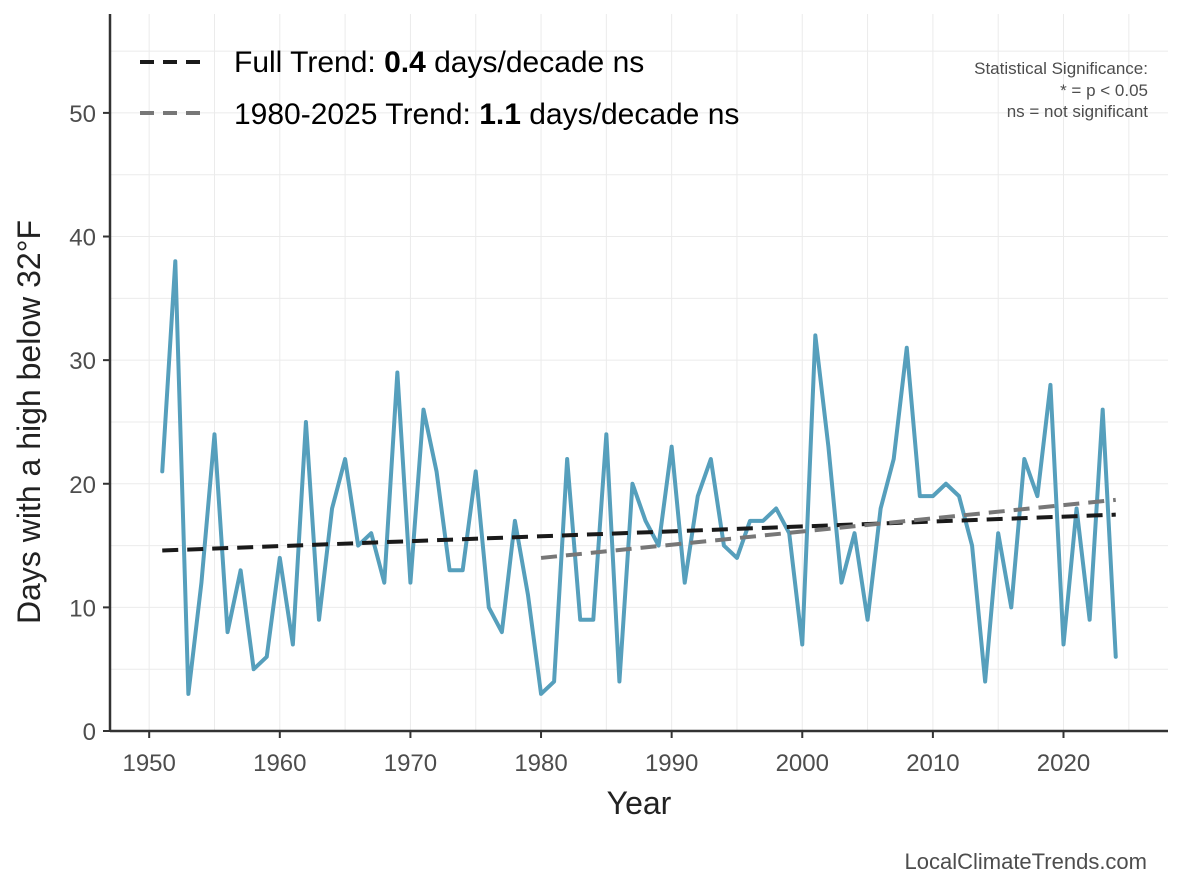 The height and width of the screenshot is (889, 1184). Describe the element at coordinates (410, 763) in the screenshot. I see `x-tick-label: 1970` at that location.